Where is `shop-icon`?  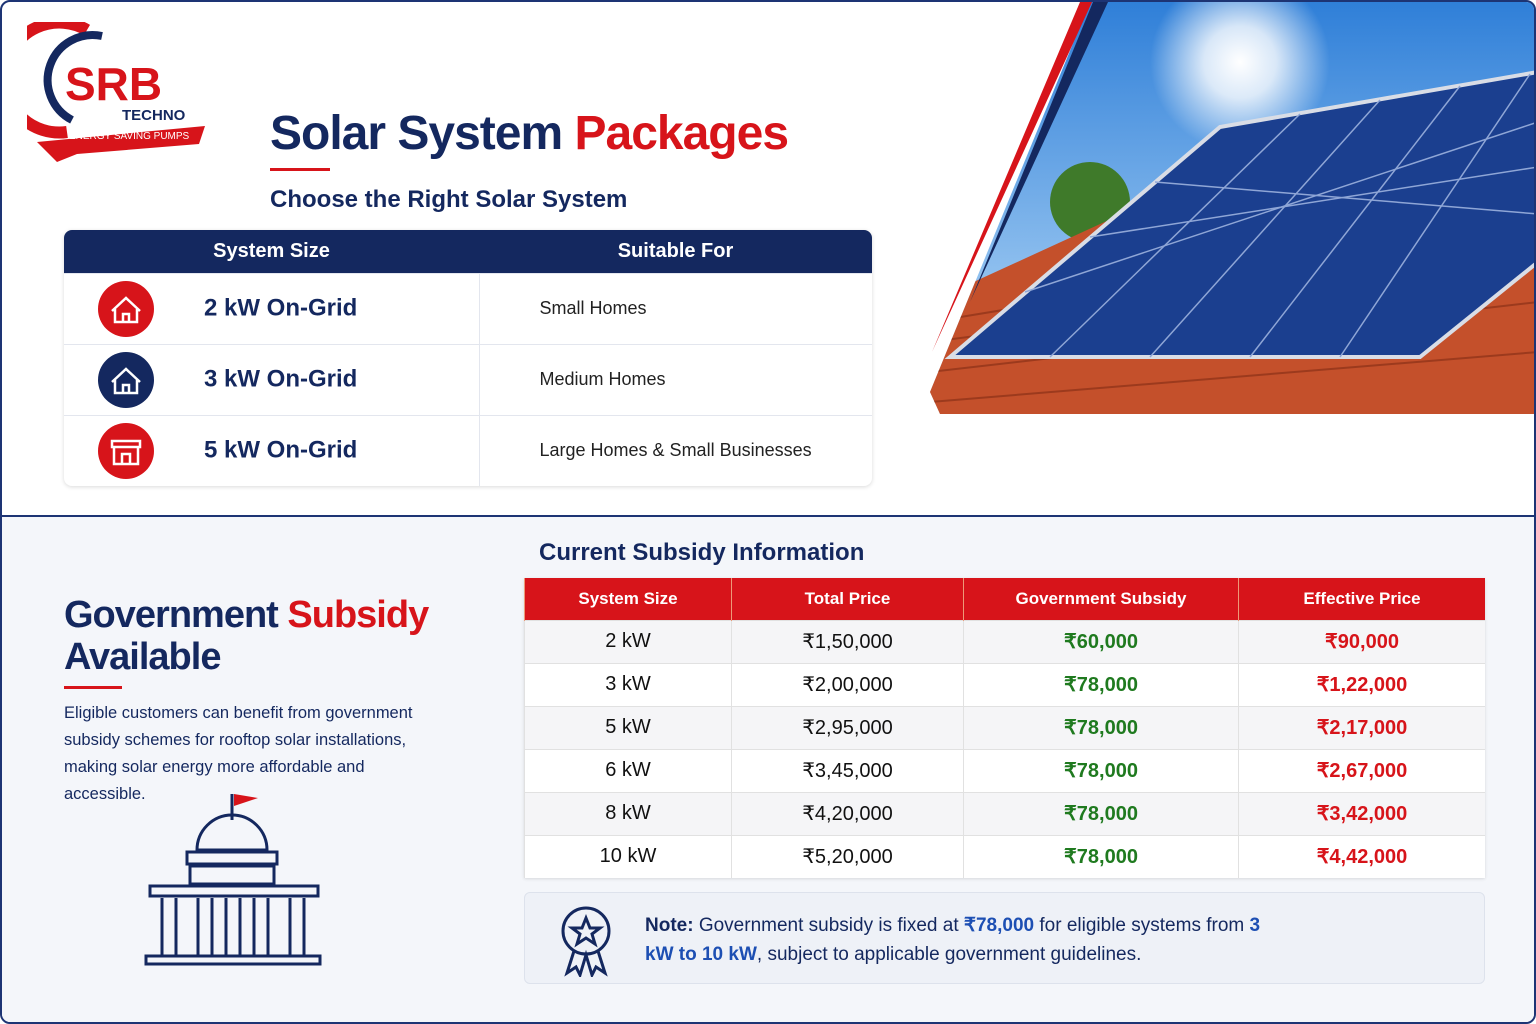 shop-icon is located at coordinates (126, 450).